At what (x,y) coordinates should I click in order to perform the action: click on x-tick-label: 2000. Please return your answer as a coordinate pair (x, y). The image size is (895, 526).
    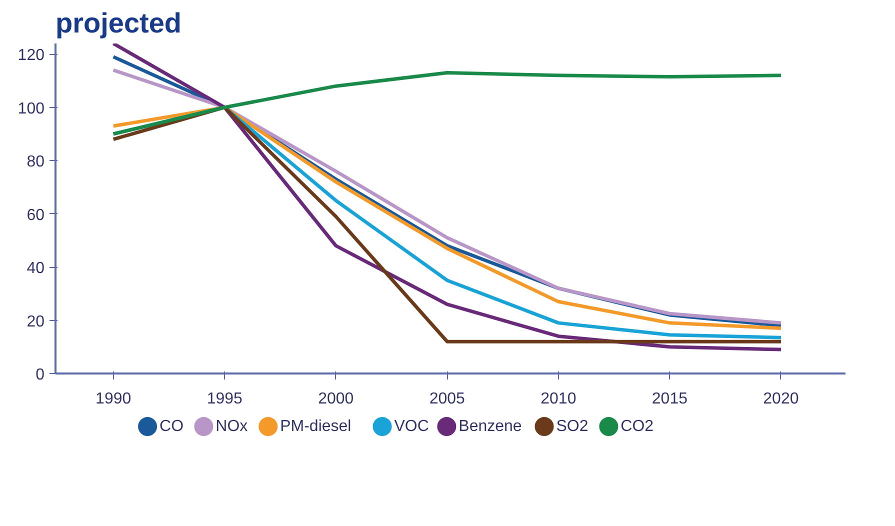
    Looking at the image, I should click on (336, 399).